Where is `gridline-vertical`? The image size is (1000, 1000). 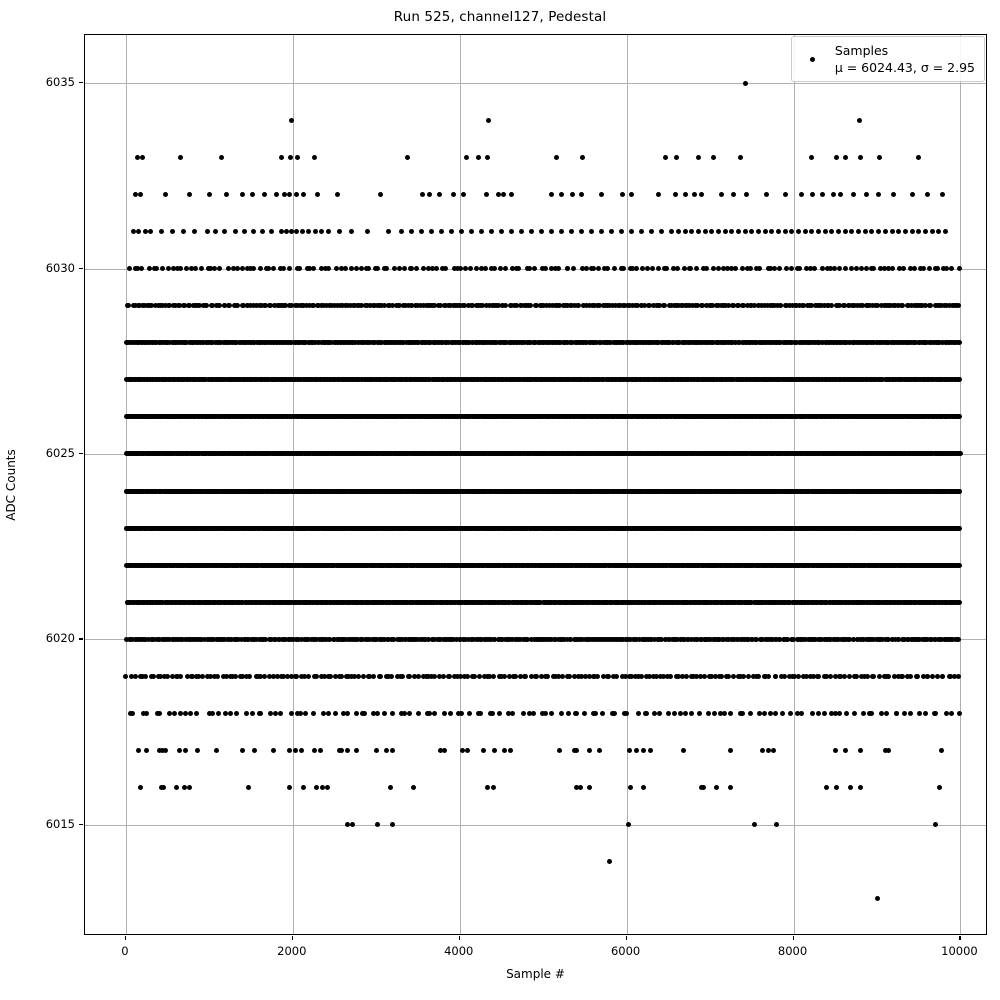
gridline-vertical is located at coordinates (293, 484).